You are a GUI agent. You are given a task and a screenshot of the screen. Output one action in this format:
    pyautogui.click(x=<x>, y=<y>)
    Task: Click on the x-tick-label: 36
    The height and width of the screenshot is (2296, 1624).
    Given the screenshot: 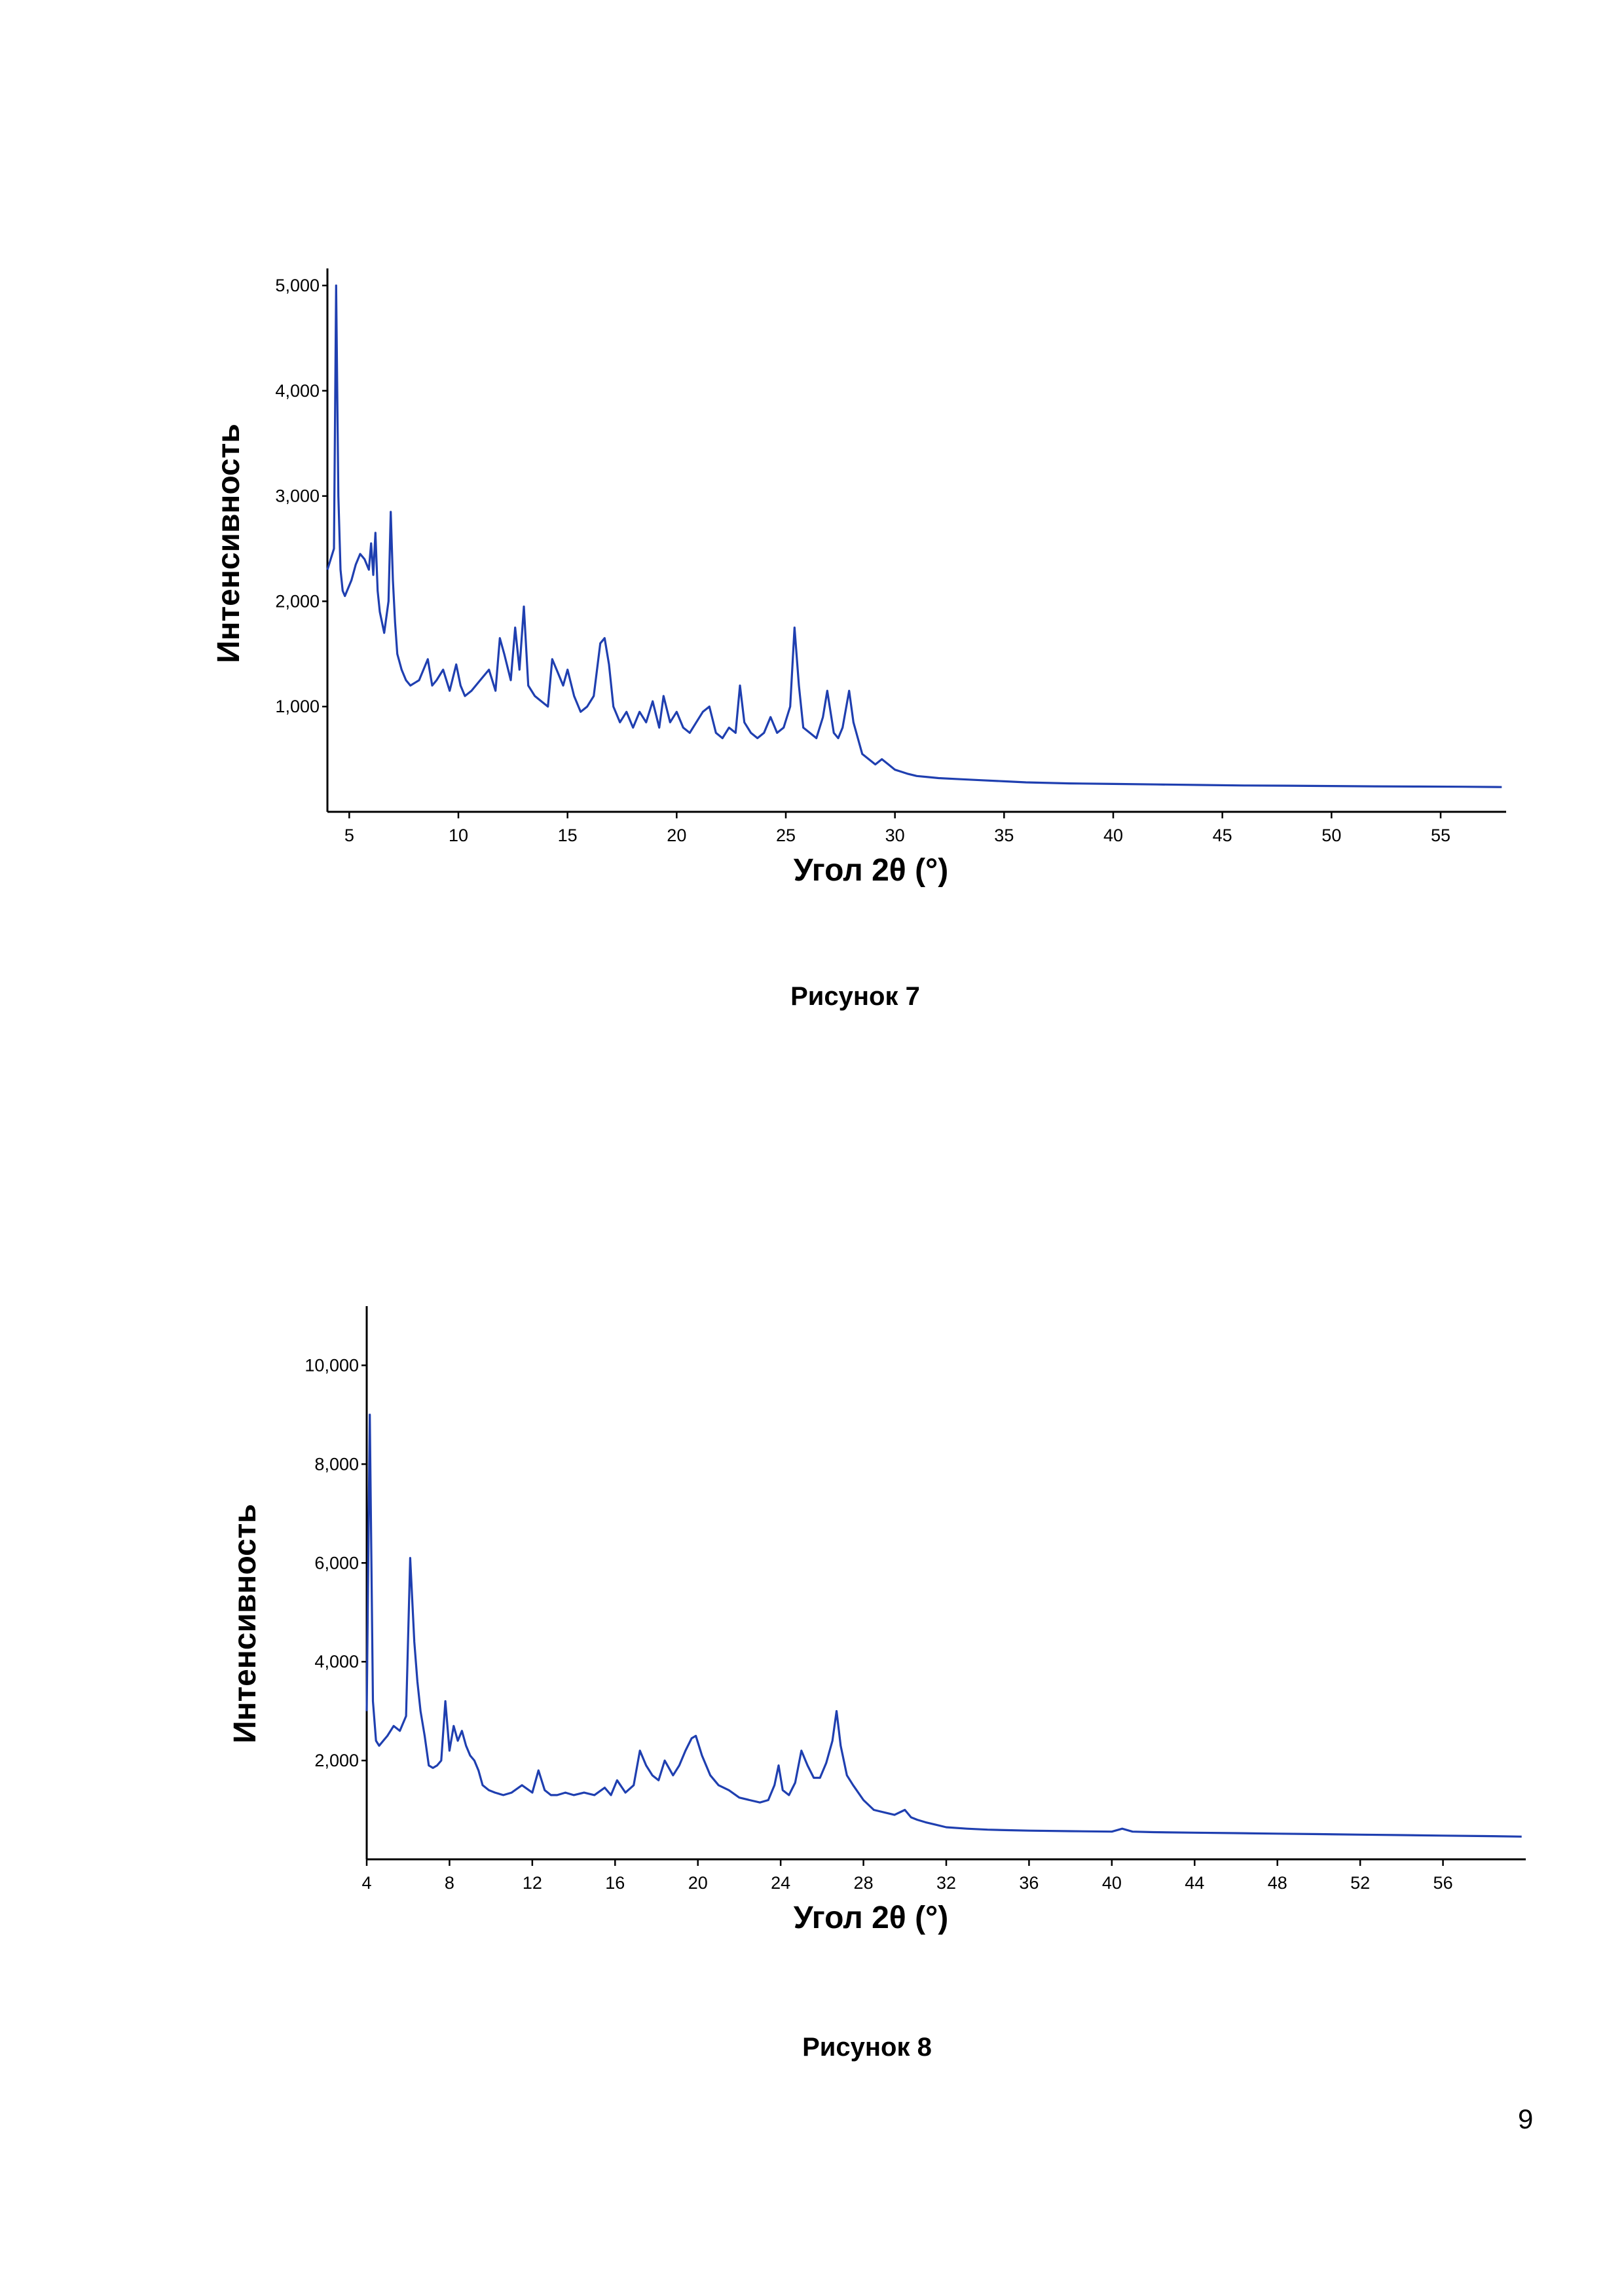 What is the action you would take?
    pyautogui.click(x=1029, y=1883)
    